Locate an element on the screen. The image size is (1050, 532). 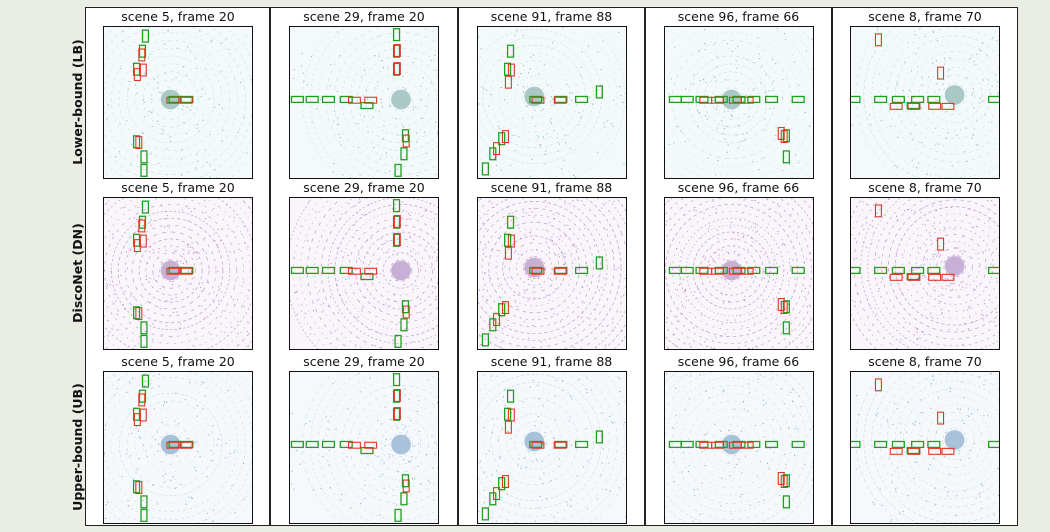
panel-title: scene 29, frame 20 is located at coordinates (364, 361).